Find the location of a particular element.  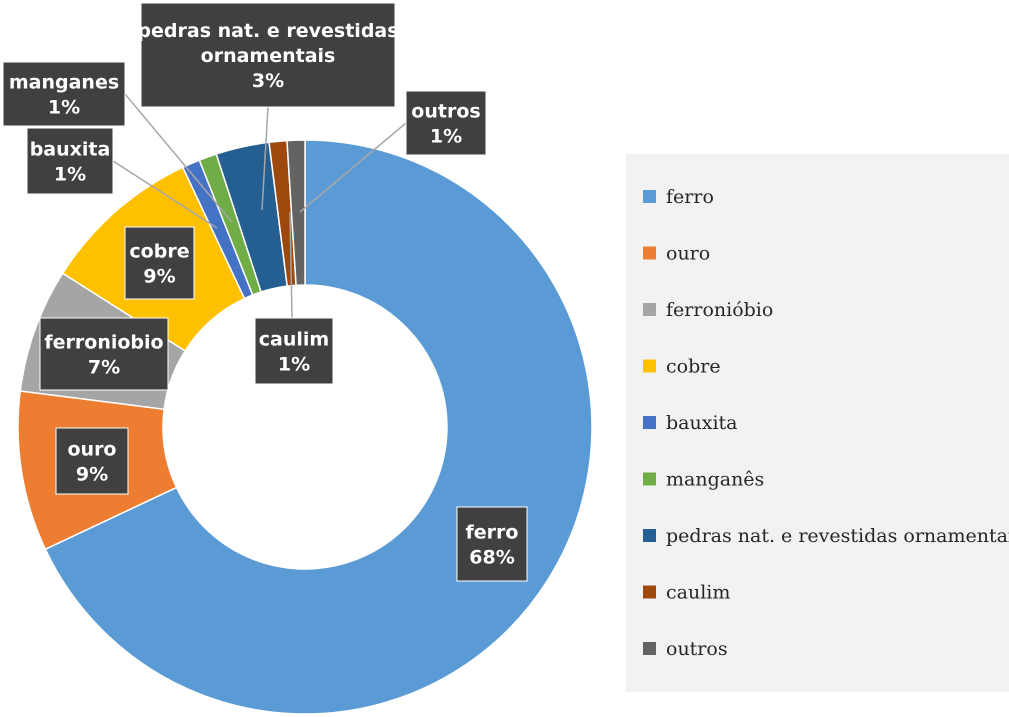

legend-label: ferronióbio is located at coordinates (719, 310).